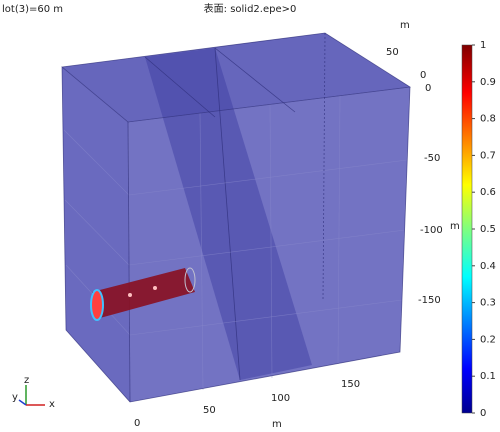  I want to click on x-tick-label: 0, so click(137, 423).